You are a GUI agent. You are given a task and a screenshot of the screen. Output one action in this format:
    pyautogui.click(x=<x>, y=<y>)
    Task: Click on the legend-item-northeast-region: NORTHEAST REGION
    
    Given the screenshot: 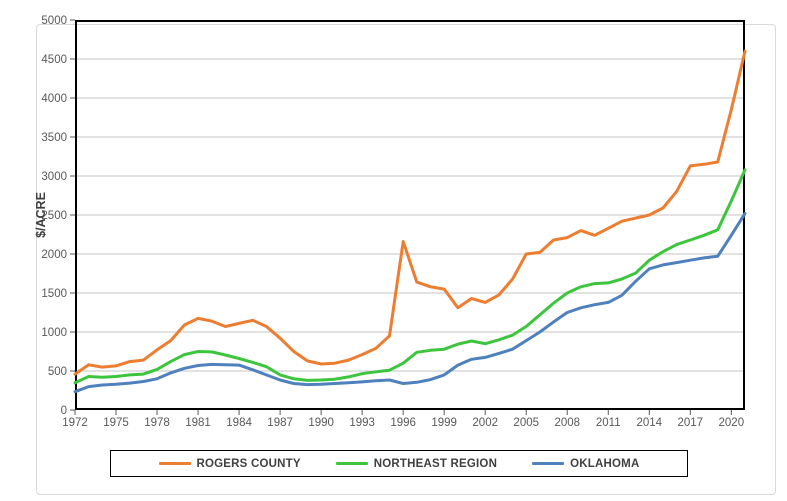 What is the action you would take?
    pyautogui.click(x=416, y=463)
    